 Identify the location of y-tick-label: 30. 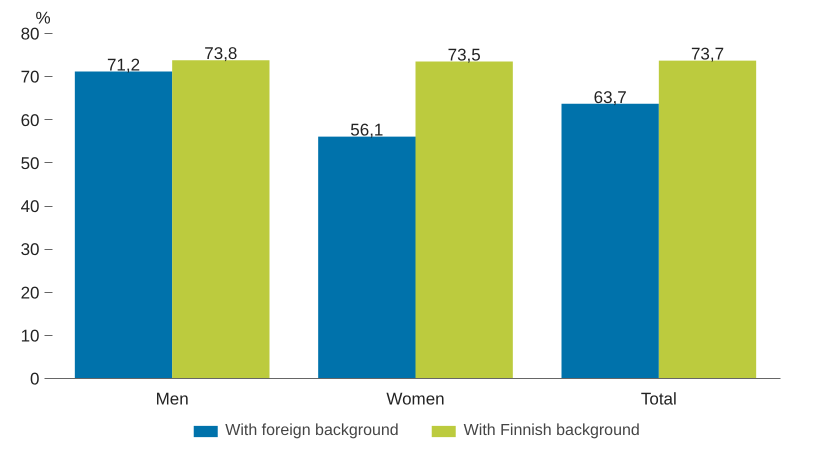
(30, 250).